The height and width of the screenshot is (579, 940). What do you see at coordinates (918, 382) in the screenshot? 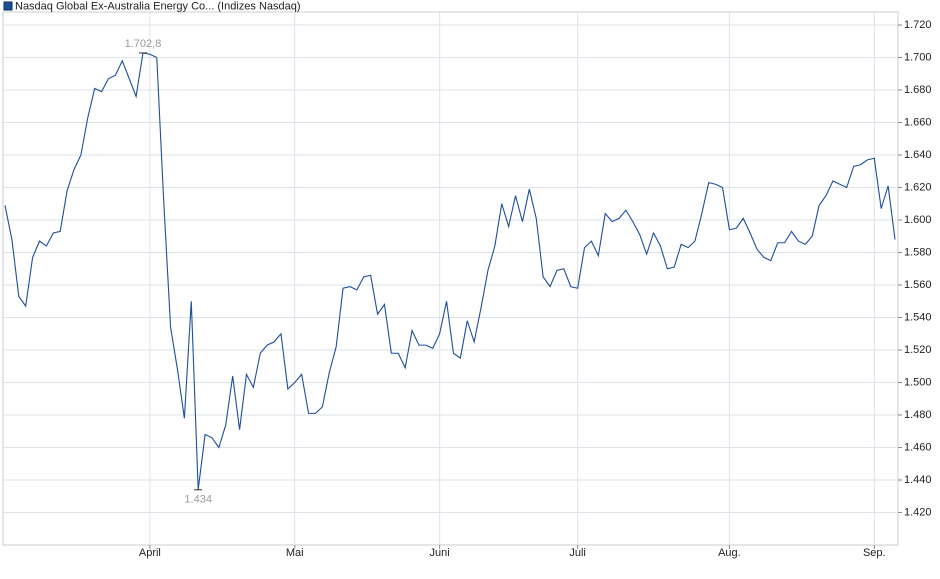
I see `y-tick-label: 1.500` at bounding box center [918, 382].